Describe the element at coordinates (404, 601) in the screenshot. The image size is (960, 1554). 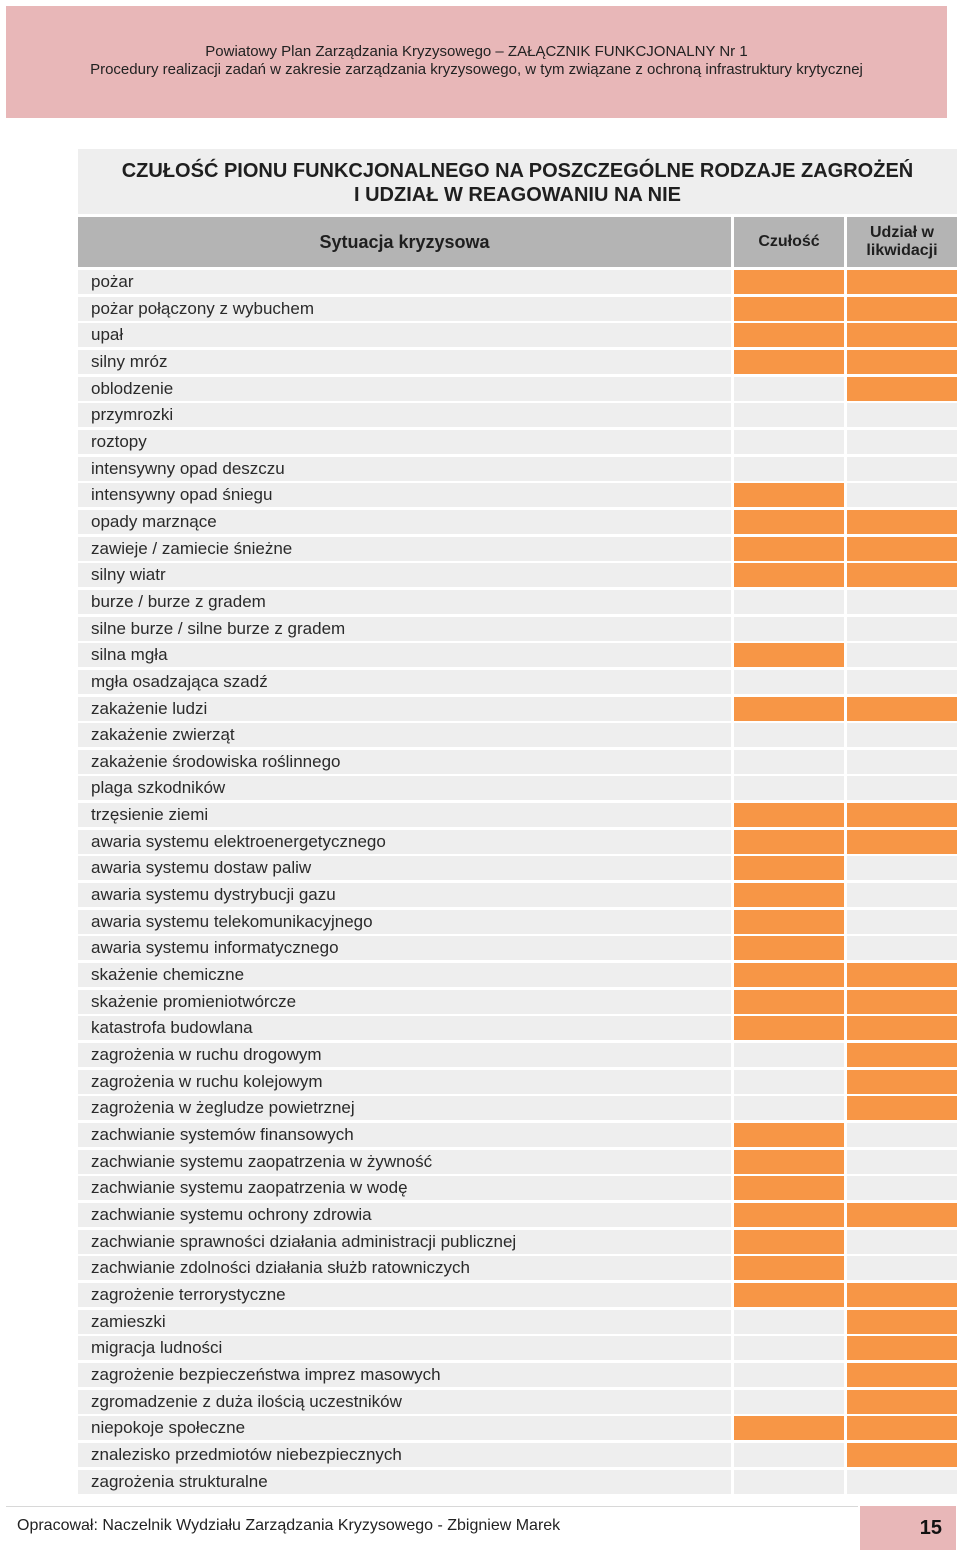
I see `situation-name: burze / burze z gradem` at that location.